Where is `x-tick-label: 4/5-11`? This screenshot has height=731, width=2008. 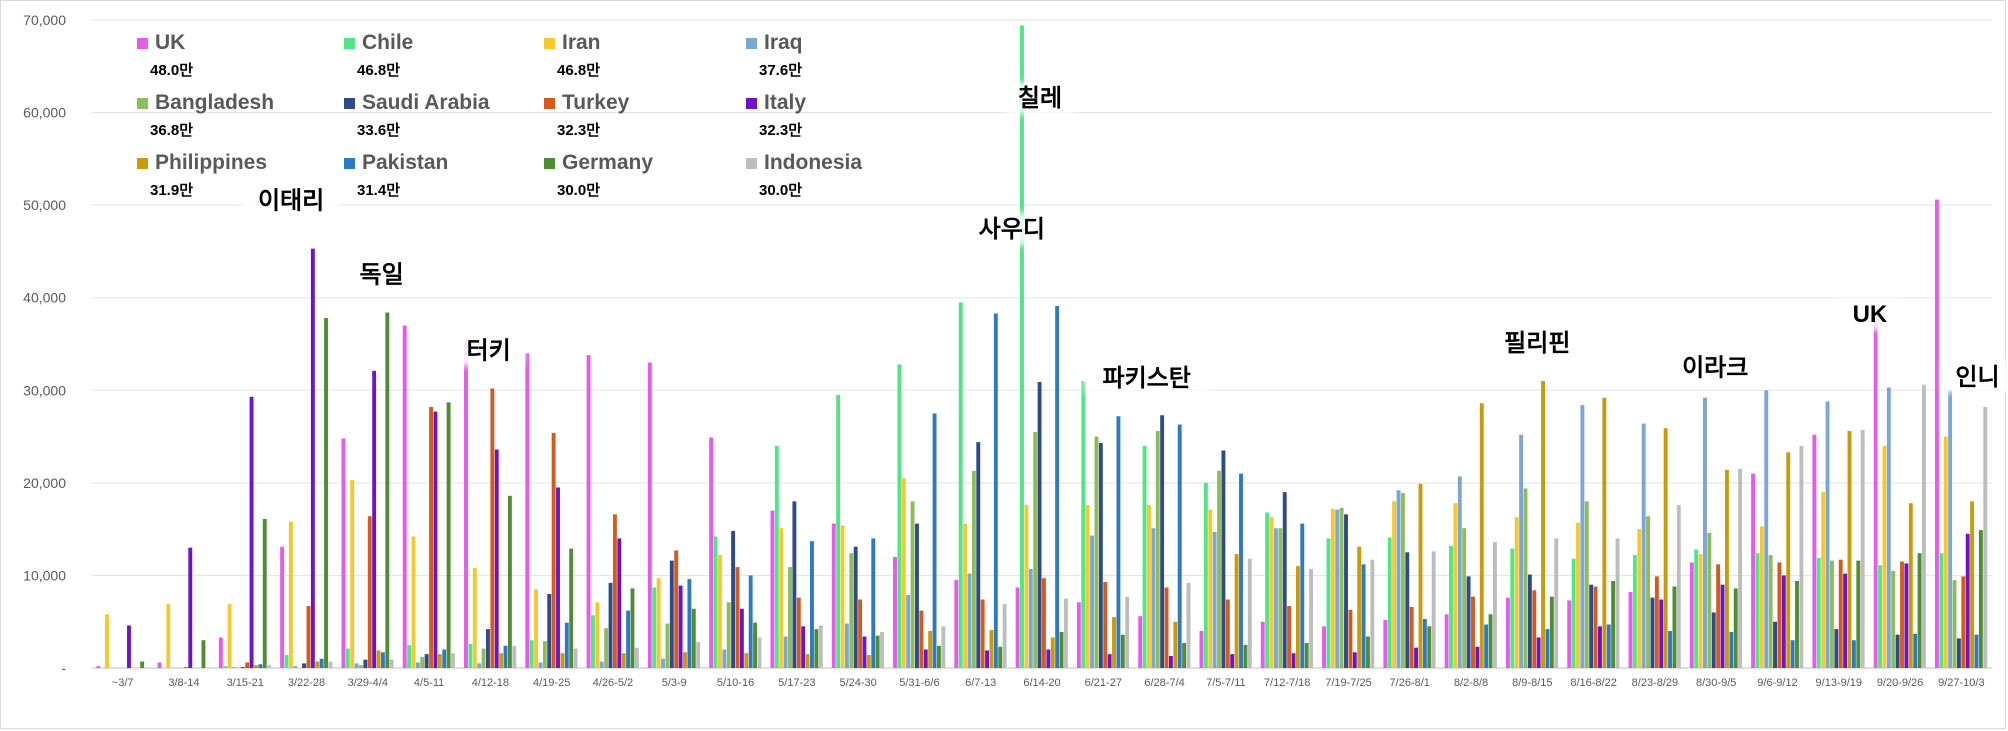
x-tick-label: 4/5-11 is located at coordinates (429, 683).